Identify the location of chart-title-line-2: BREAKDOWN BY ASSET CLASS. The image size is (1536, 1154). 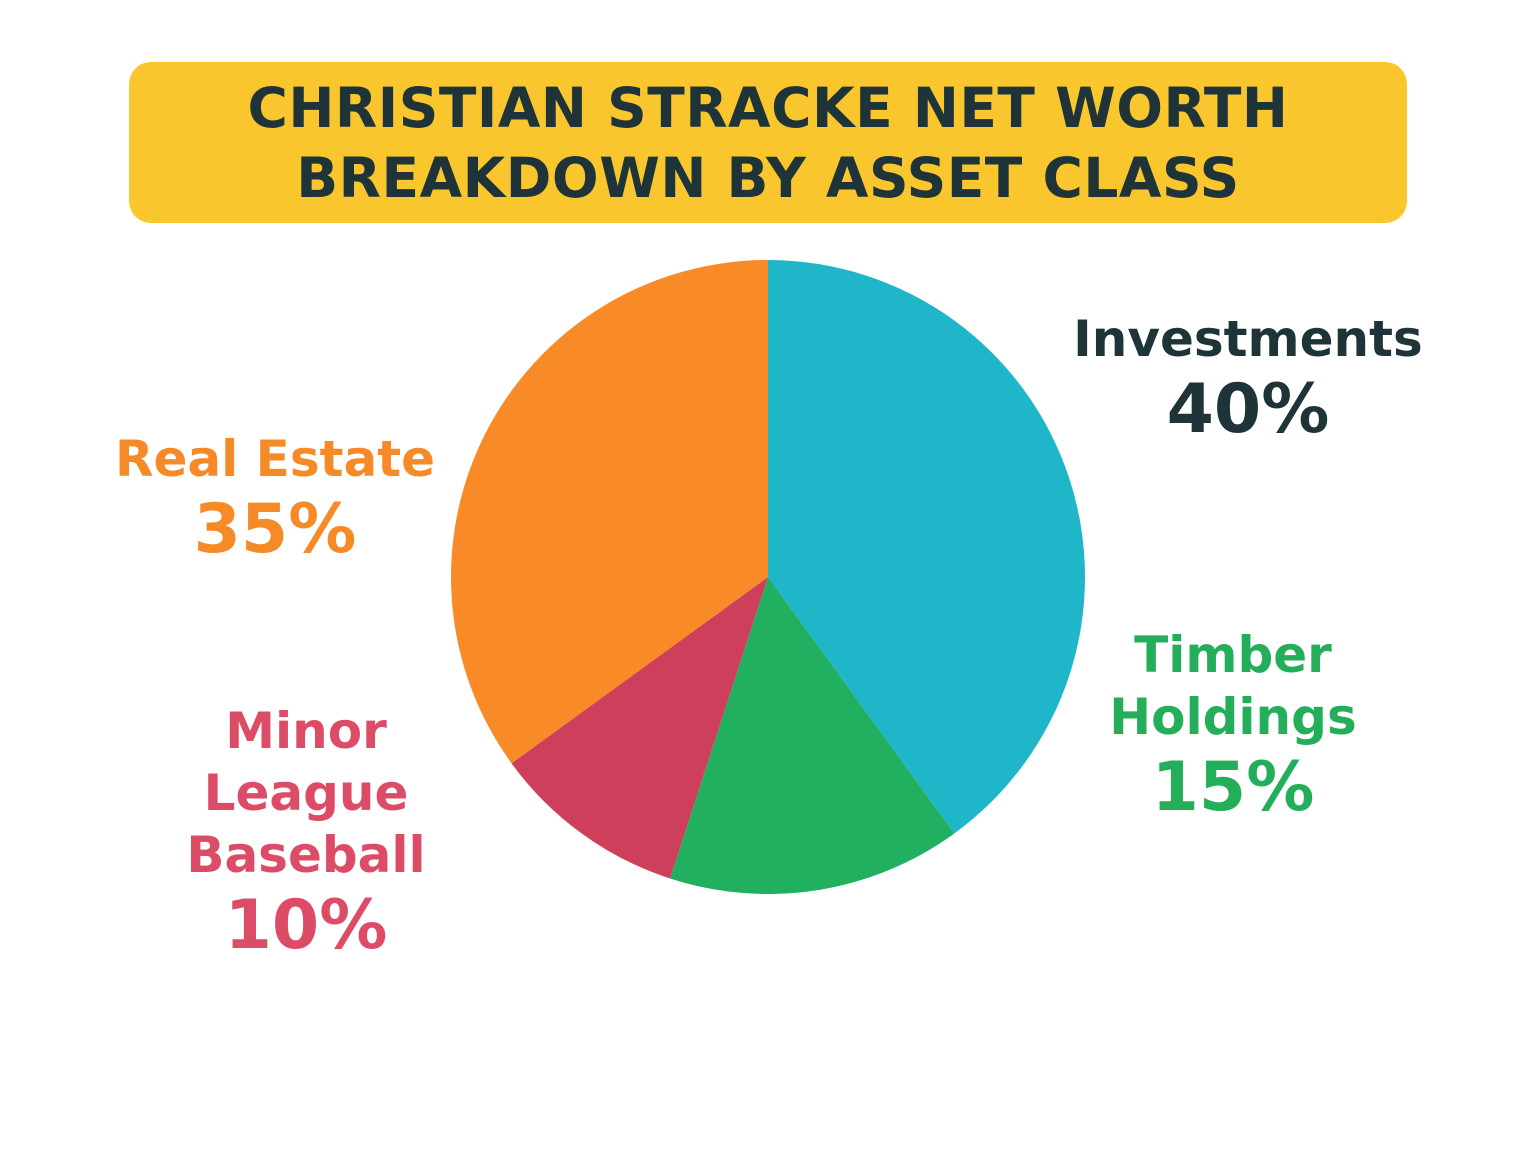
(768, 177).